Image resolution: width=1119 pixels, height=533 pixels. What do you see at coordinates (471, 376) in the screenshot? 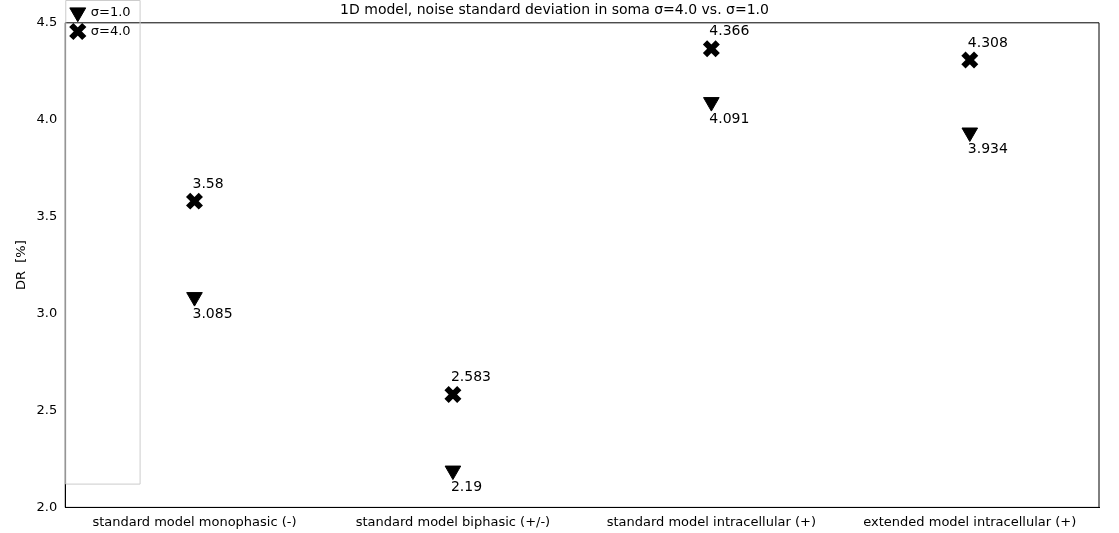
I see `data-label: 2.583` at bounding box center [471, 376].